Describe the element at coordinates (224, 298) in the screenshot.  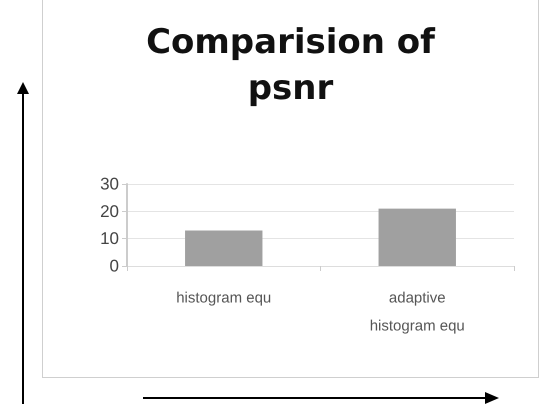
I see `x-tick-label: histogram equ` at that location.